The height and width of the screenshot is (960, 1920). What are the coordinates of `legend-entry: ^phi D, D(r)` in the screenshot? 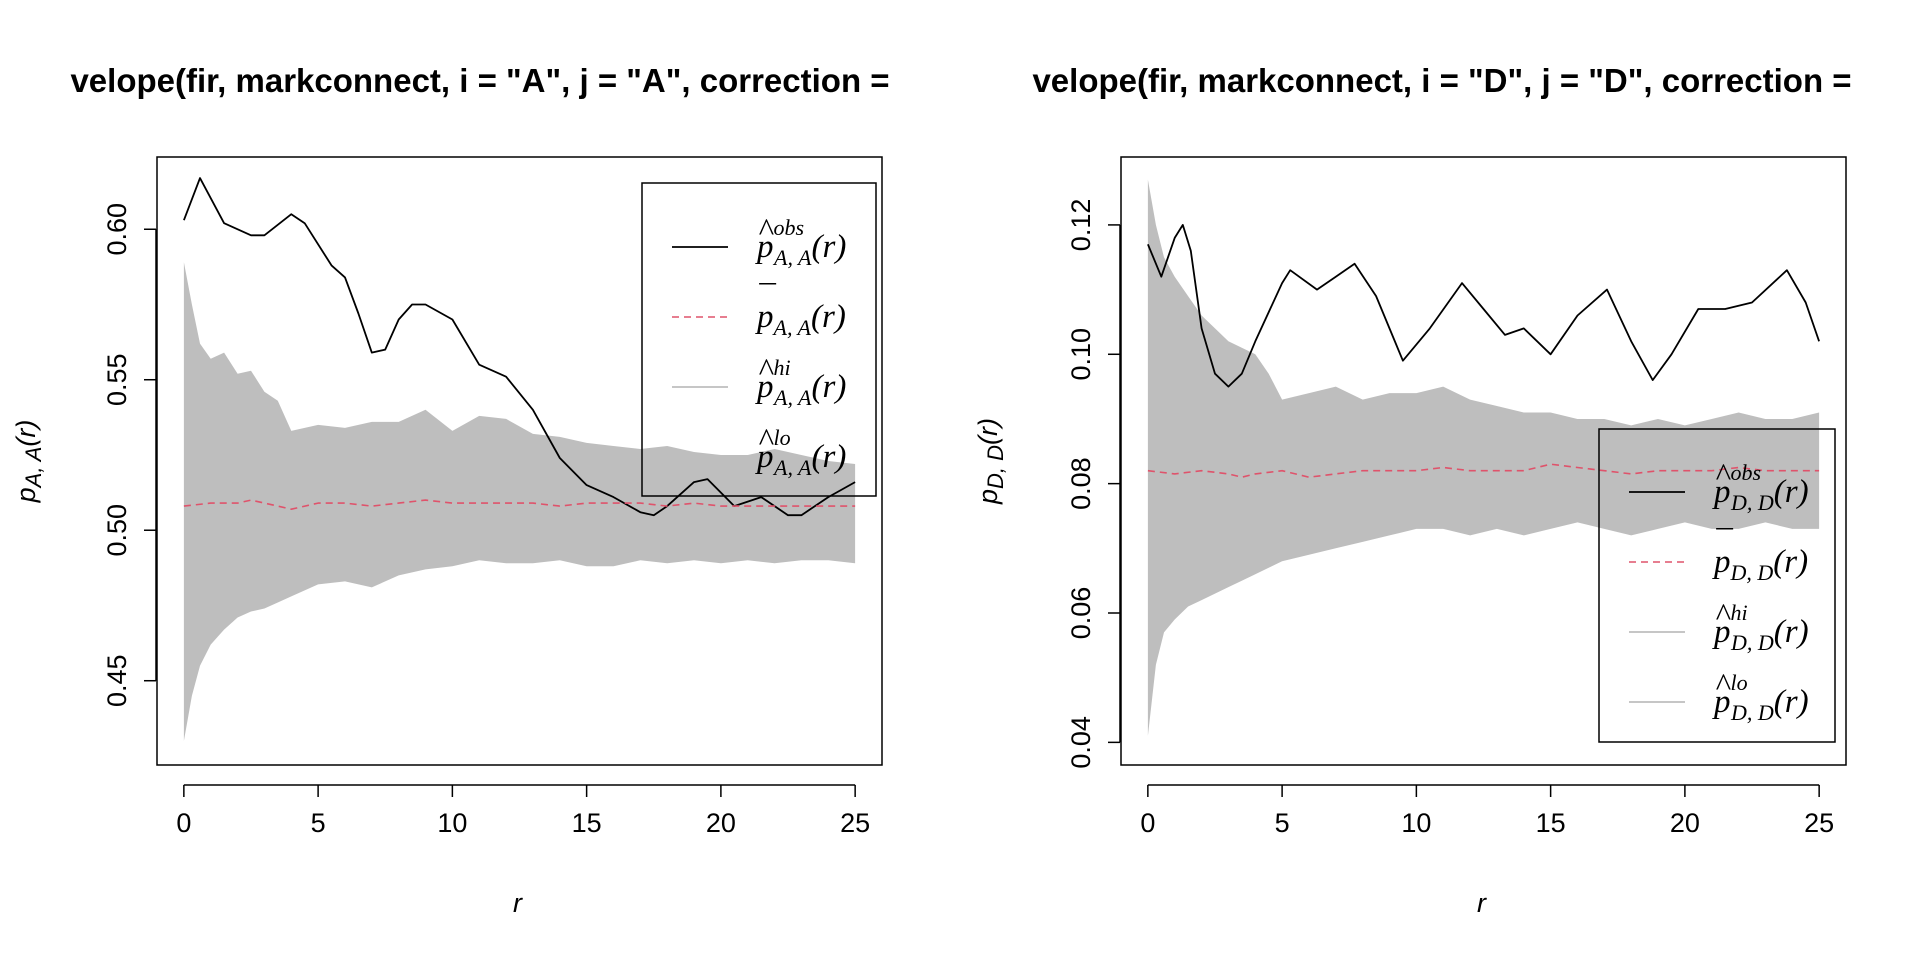 It's located at (1719, 626).